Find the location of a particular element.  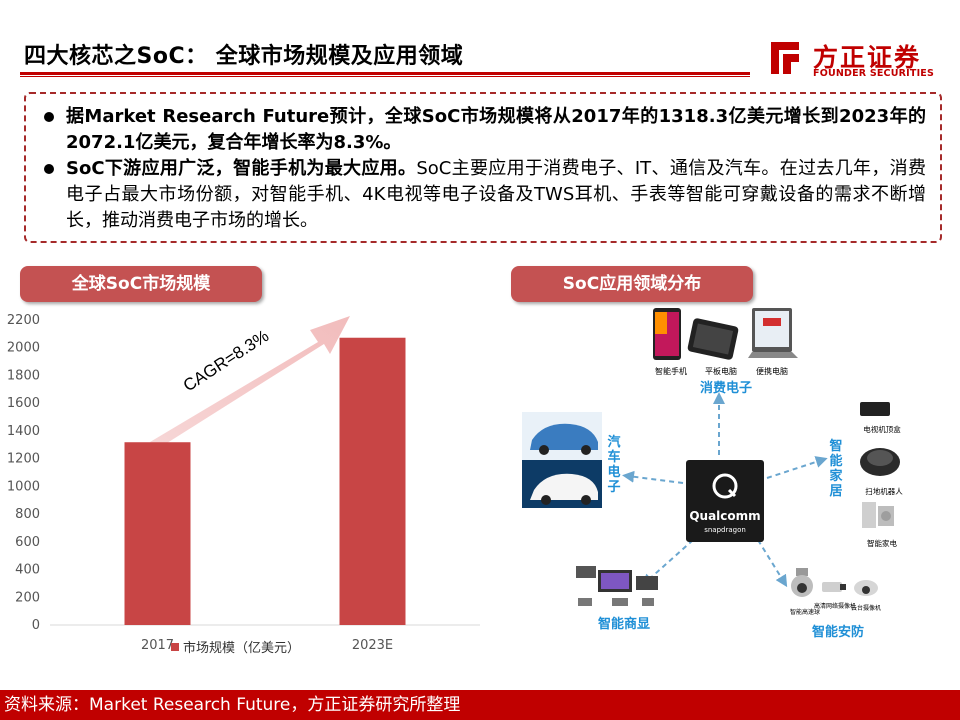

cagr-arrow is located at coordinates (250, 383).